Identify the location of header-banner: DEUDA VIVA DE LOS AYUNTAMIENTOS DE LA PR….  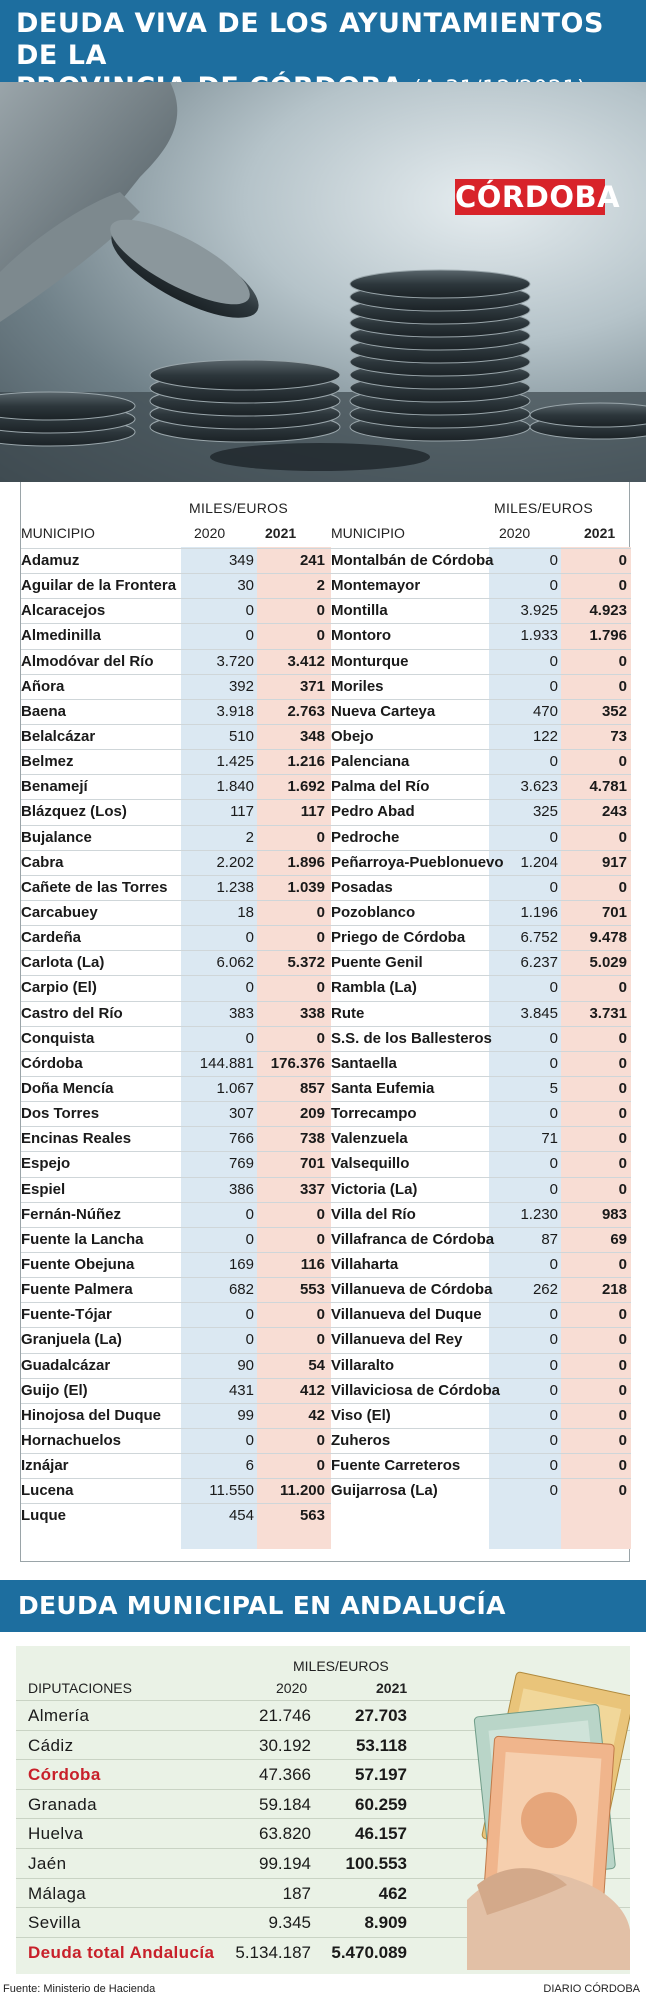
(323, 51).